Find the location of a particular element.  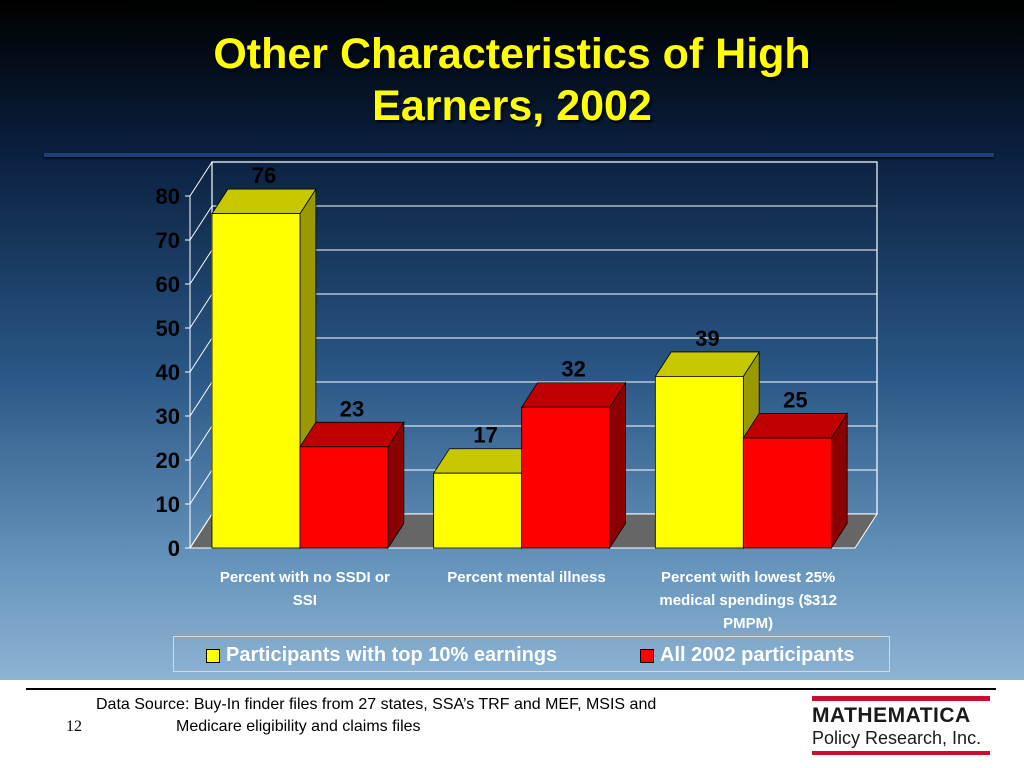

bar-value-label: 17 is located at coordinates (485, 435).